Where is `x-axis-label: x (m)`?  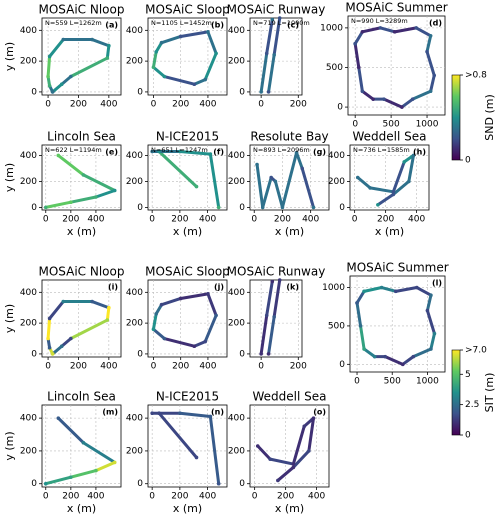
x-axis-label: x (m) is located at coordinates (81, 508).